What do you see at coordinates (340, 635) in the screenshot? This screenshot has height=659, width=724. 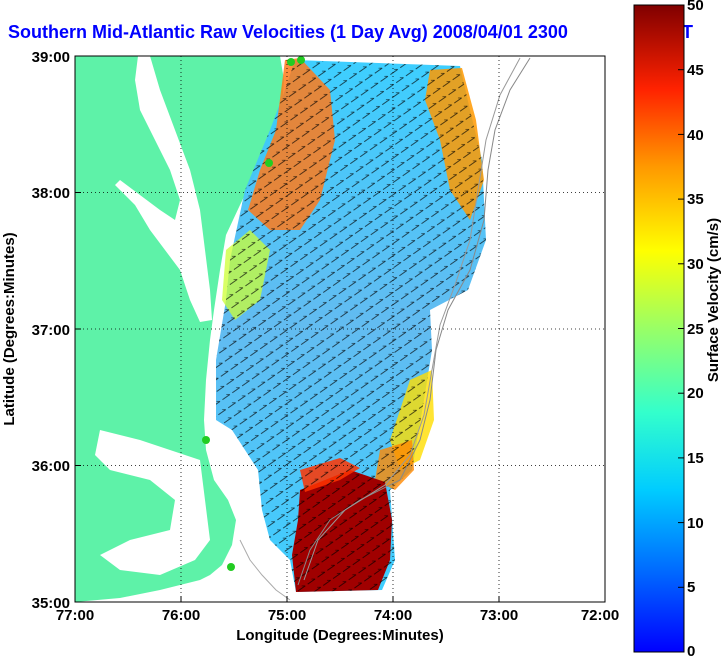 I see `x-axis-title: Longitude (Degrees:Minutes)` at bounding box center [340, 635].